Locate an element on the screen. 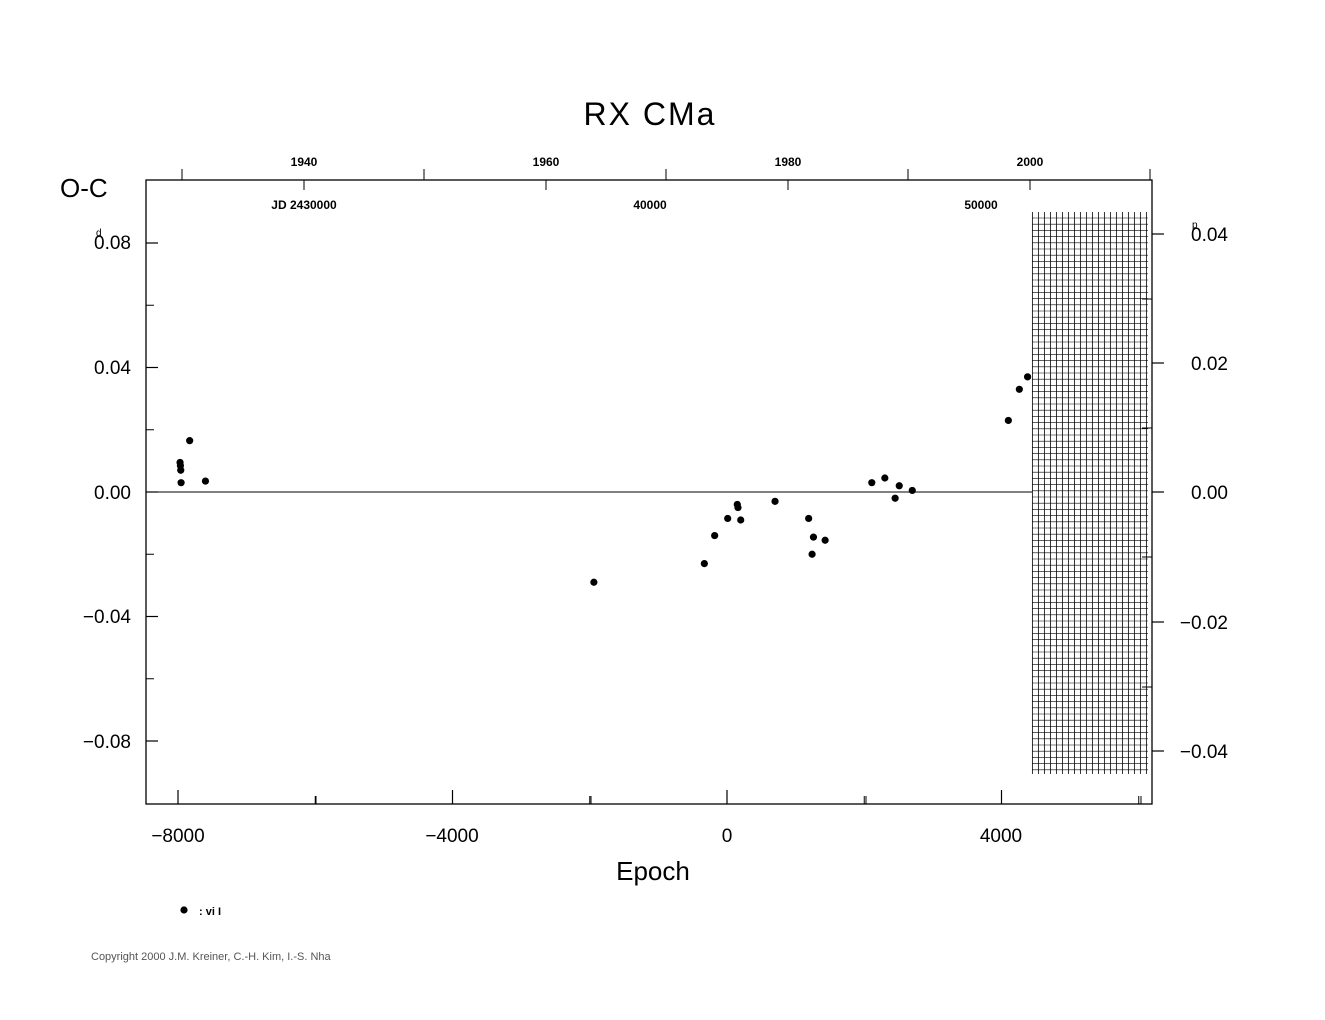  y-right-tick-labels: 0.04 0.02 0.00 −0.02 −0.04 is located at coordinates (1204, 494).